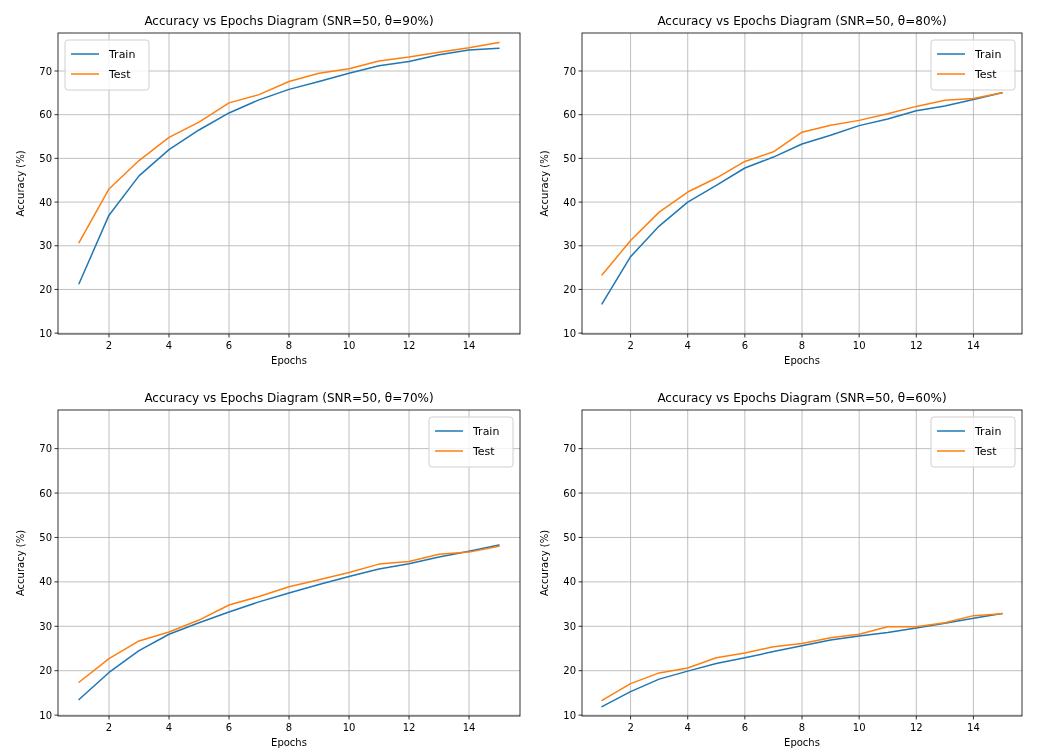 This screenshot has height=754, width=1038. I want to click on chart-title: Accuracy vs Epochs Diagram (SNR=50, θ=80%), so click(802, 21).